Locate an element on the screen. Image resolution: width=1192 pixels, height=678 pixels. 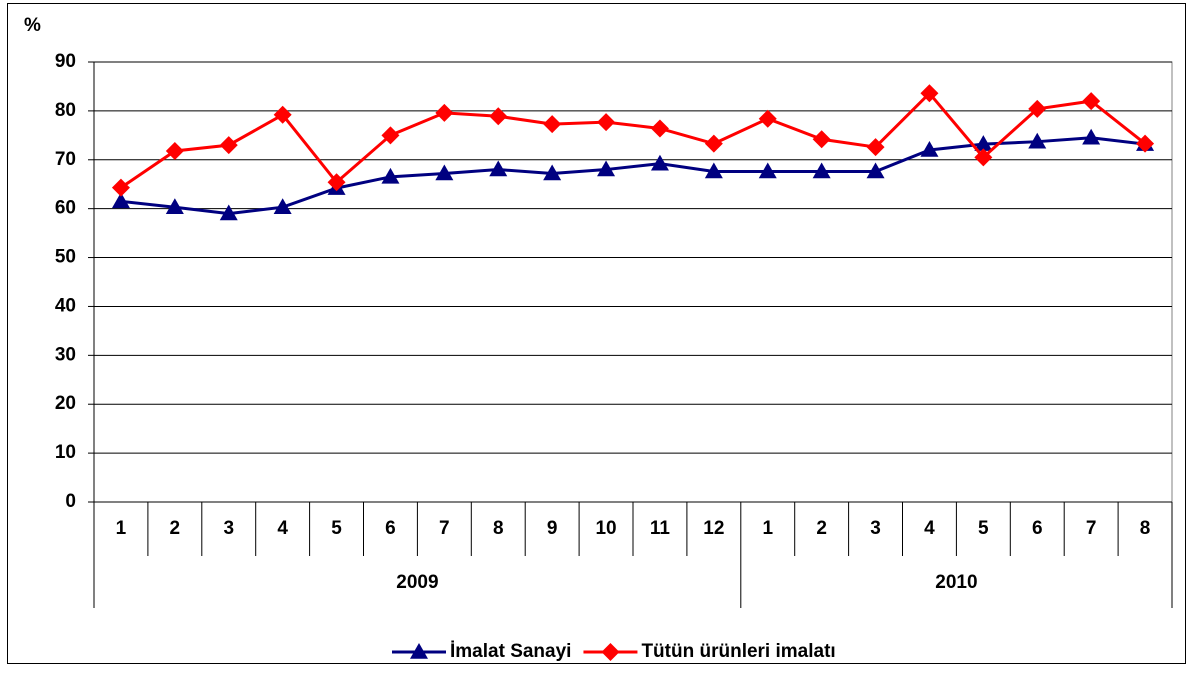
y-tick-label: 10 is located at coordinates (65, 452).